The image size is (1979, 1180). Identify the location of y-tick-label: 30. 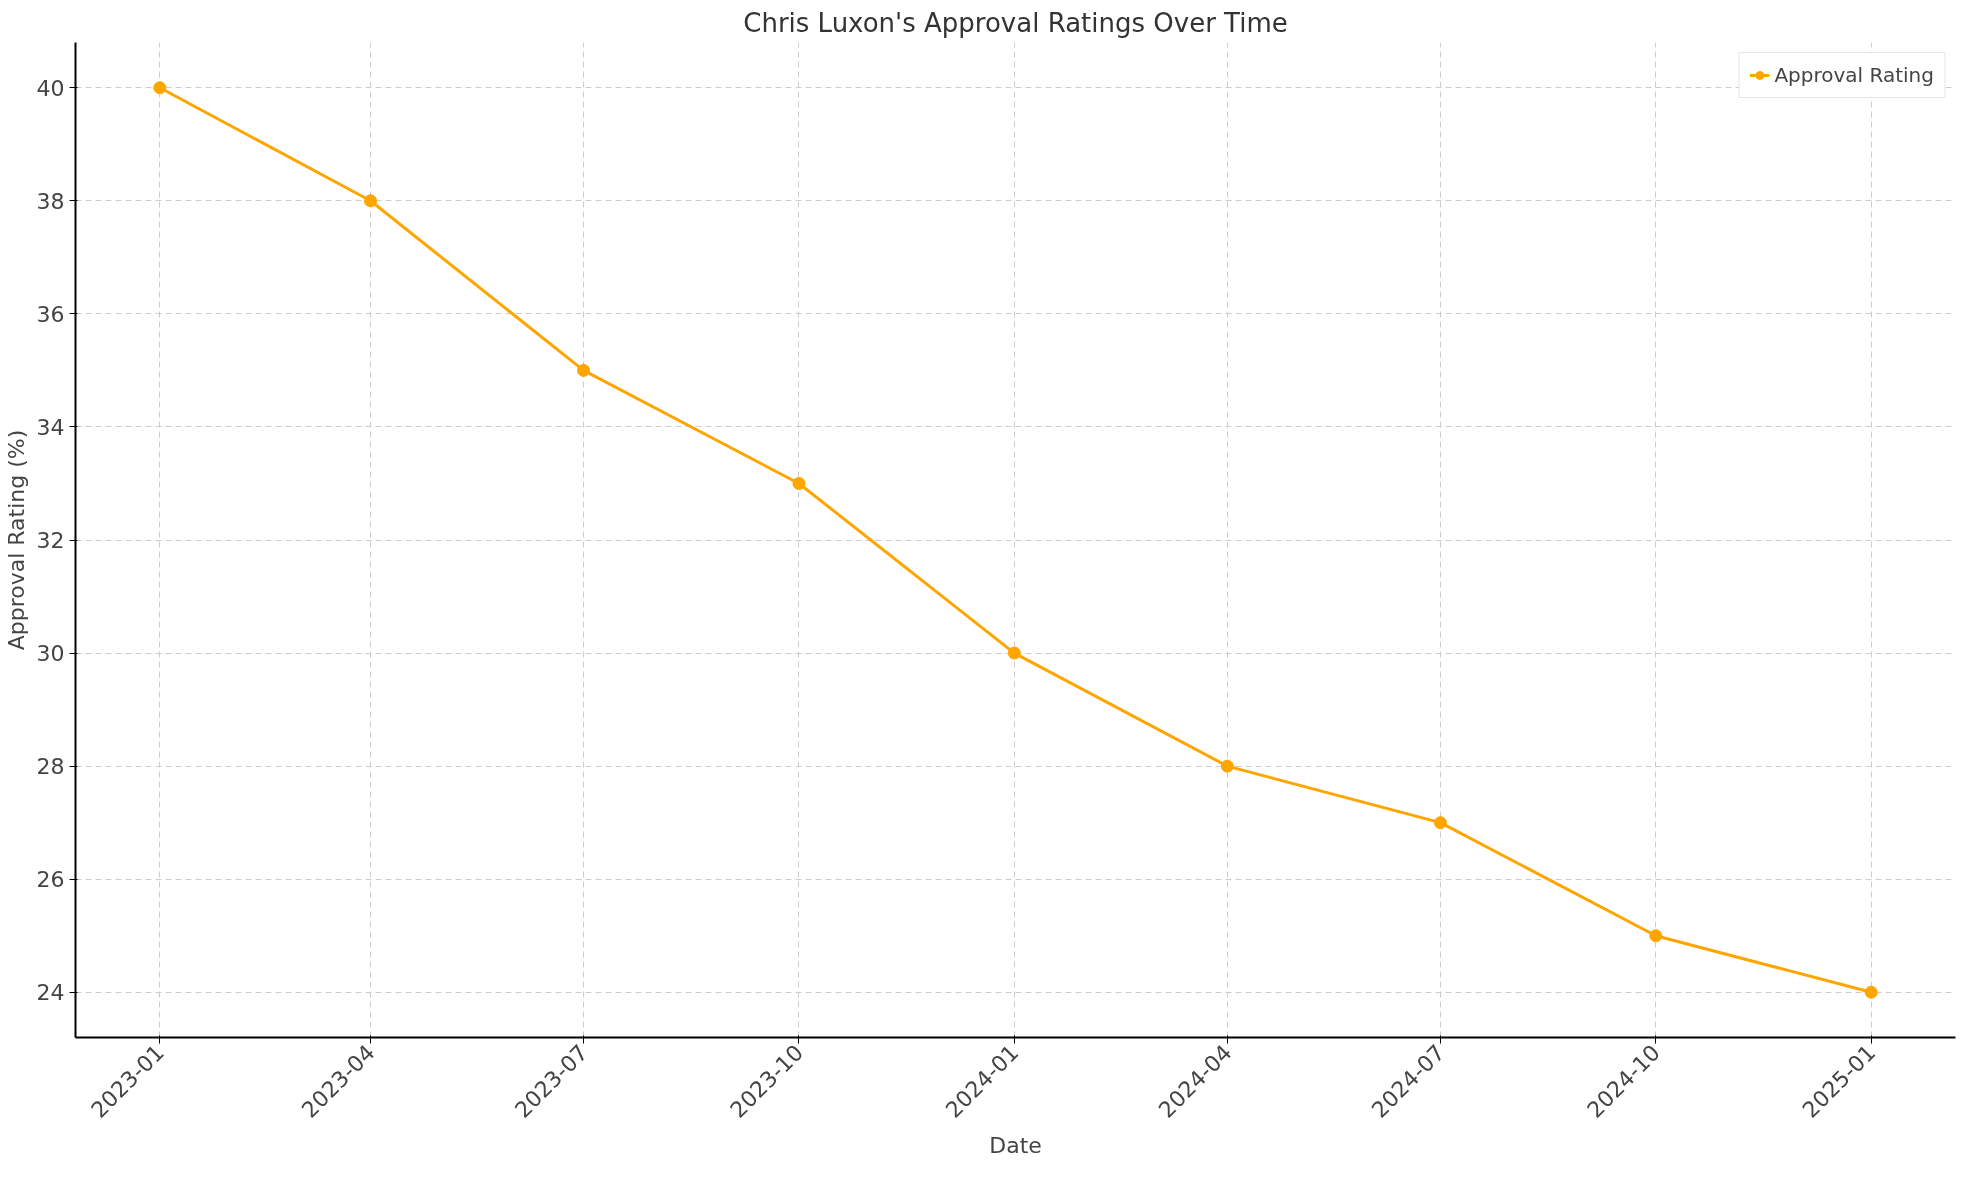
(50, 654).